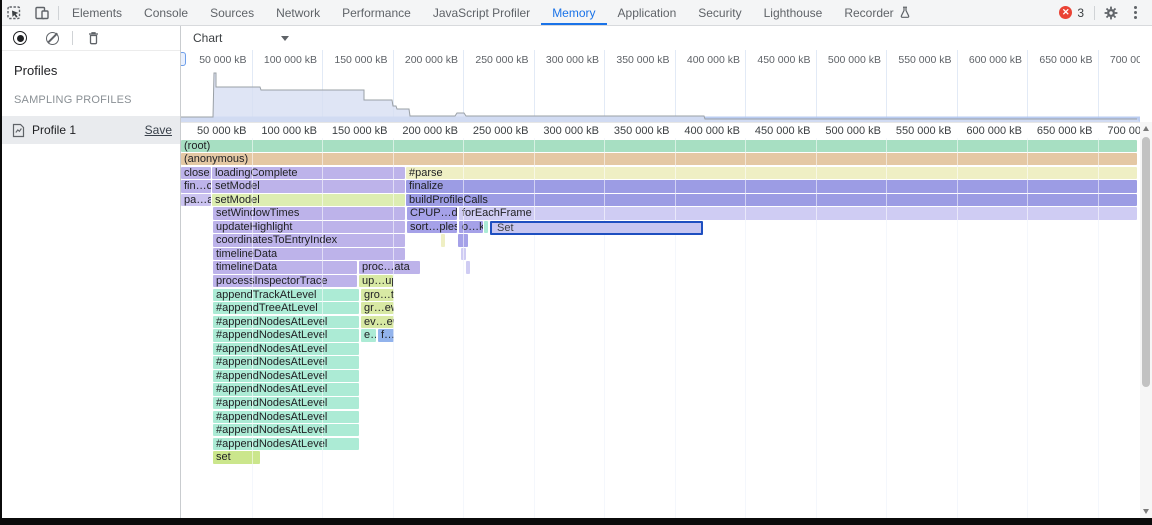  I want to click on flame-block-up-up: up…up, so click(376, 281).